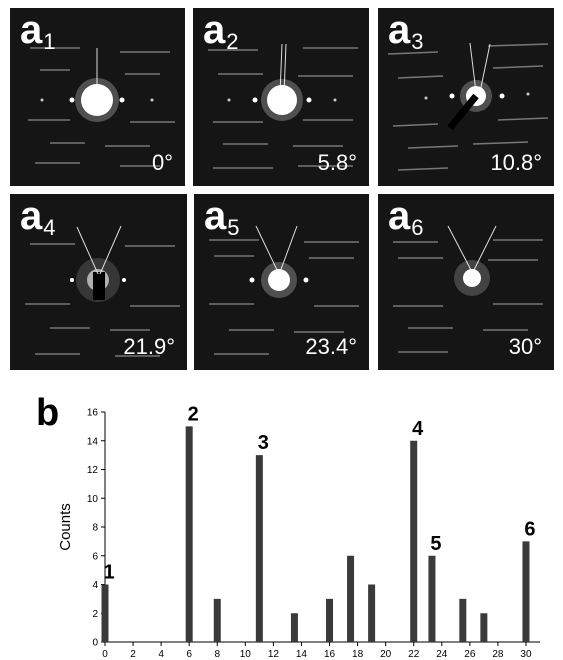 This screenshot has height=660, width=563. What do you see at coordinates (95, 556) in the screenshot?
I see `y-tick-label: 6` at bounding box center [95, 556].